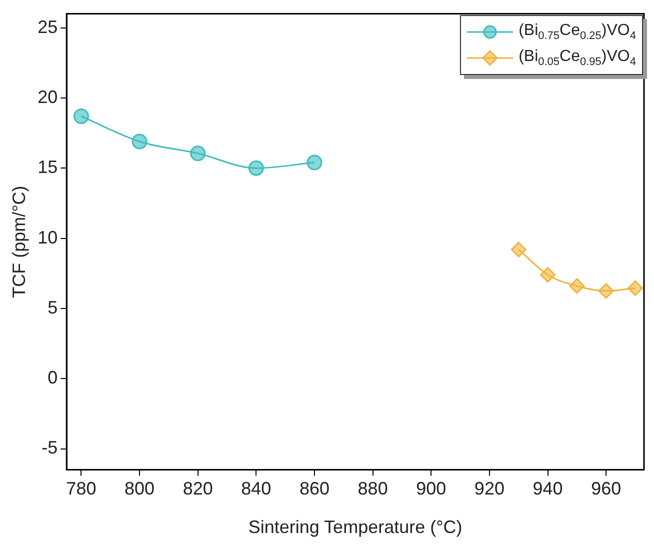 This screenshot has width=654, height=548. What do you see at coordinates (48, 26) in the screenshot?
I see `y-tick-label: 25` at bounding box center [48, 26].